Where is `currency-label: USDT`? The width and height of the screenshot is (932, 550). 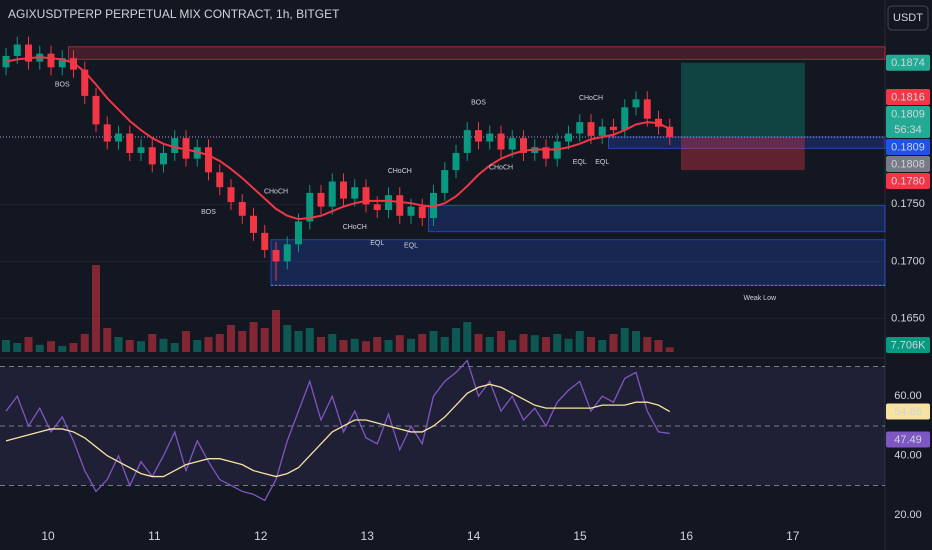
currency-label: USDT is located at coordinates (908, 18).